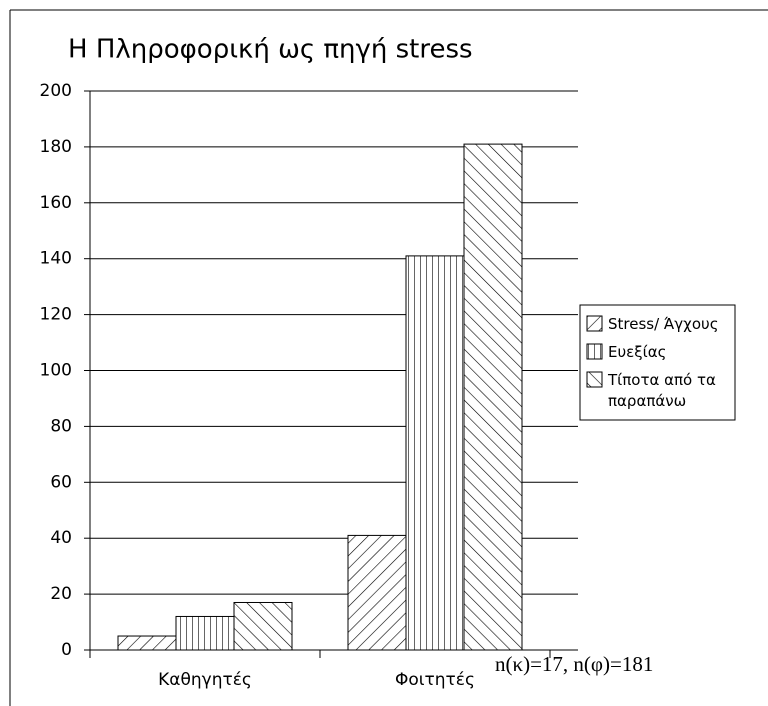 The width and height of the screenshot is (768, 706). Describe the element at coordinates (661, 390) in the screenshot. I see `legend-label: Τίποτα από τα παραπάνω` at that location.